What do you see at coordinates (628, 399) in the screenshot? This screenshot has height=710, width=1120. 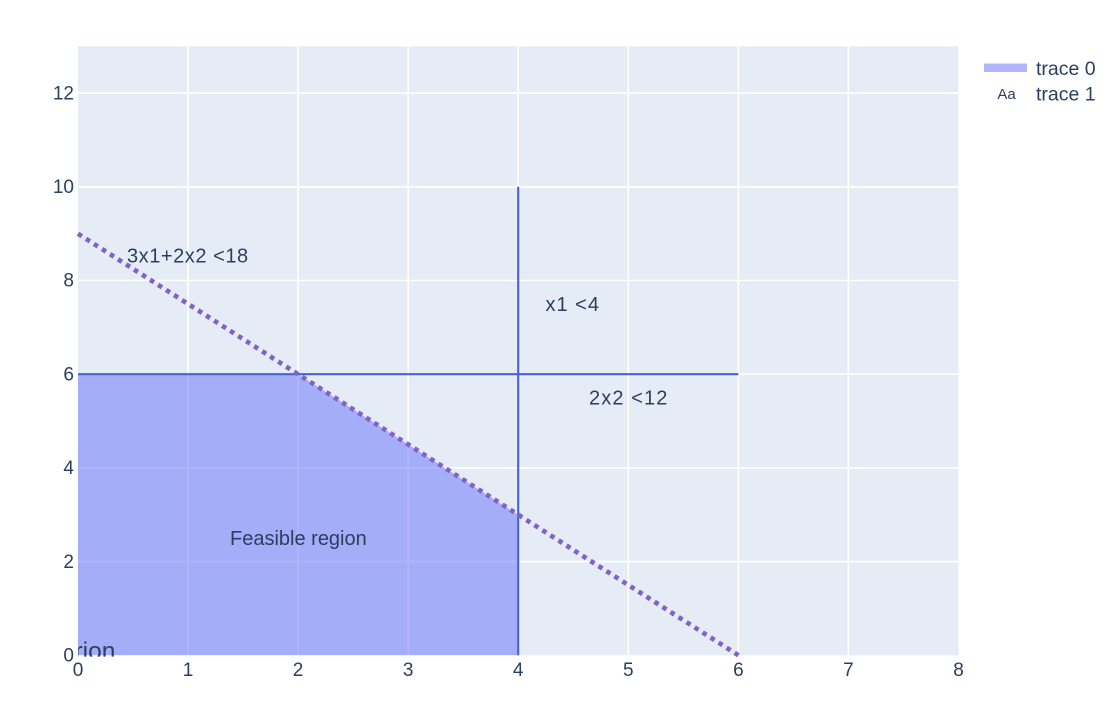 I see `svg-text: 2x2 <12` at bounding box center [628, 399].